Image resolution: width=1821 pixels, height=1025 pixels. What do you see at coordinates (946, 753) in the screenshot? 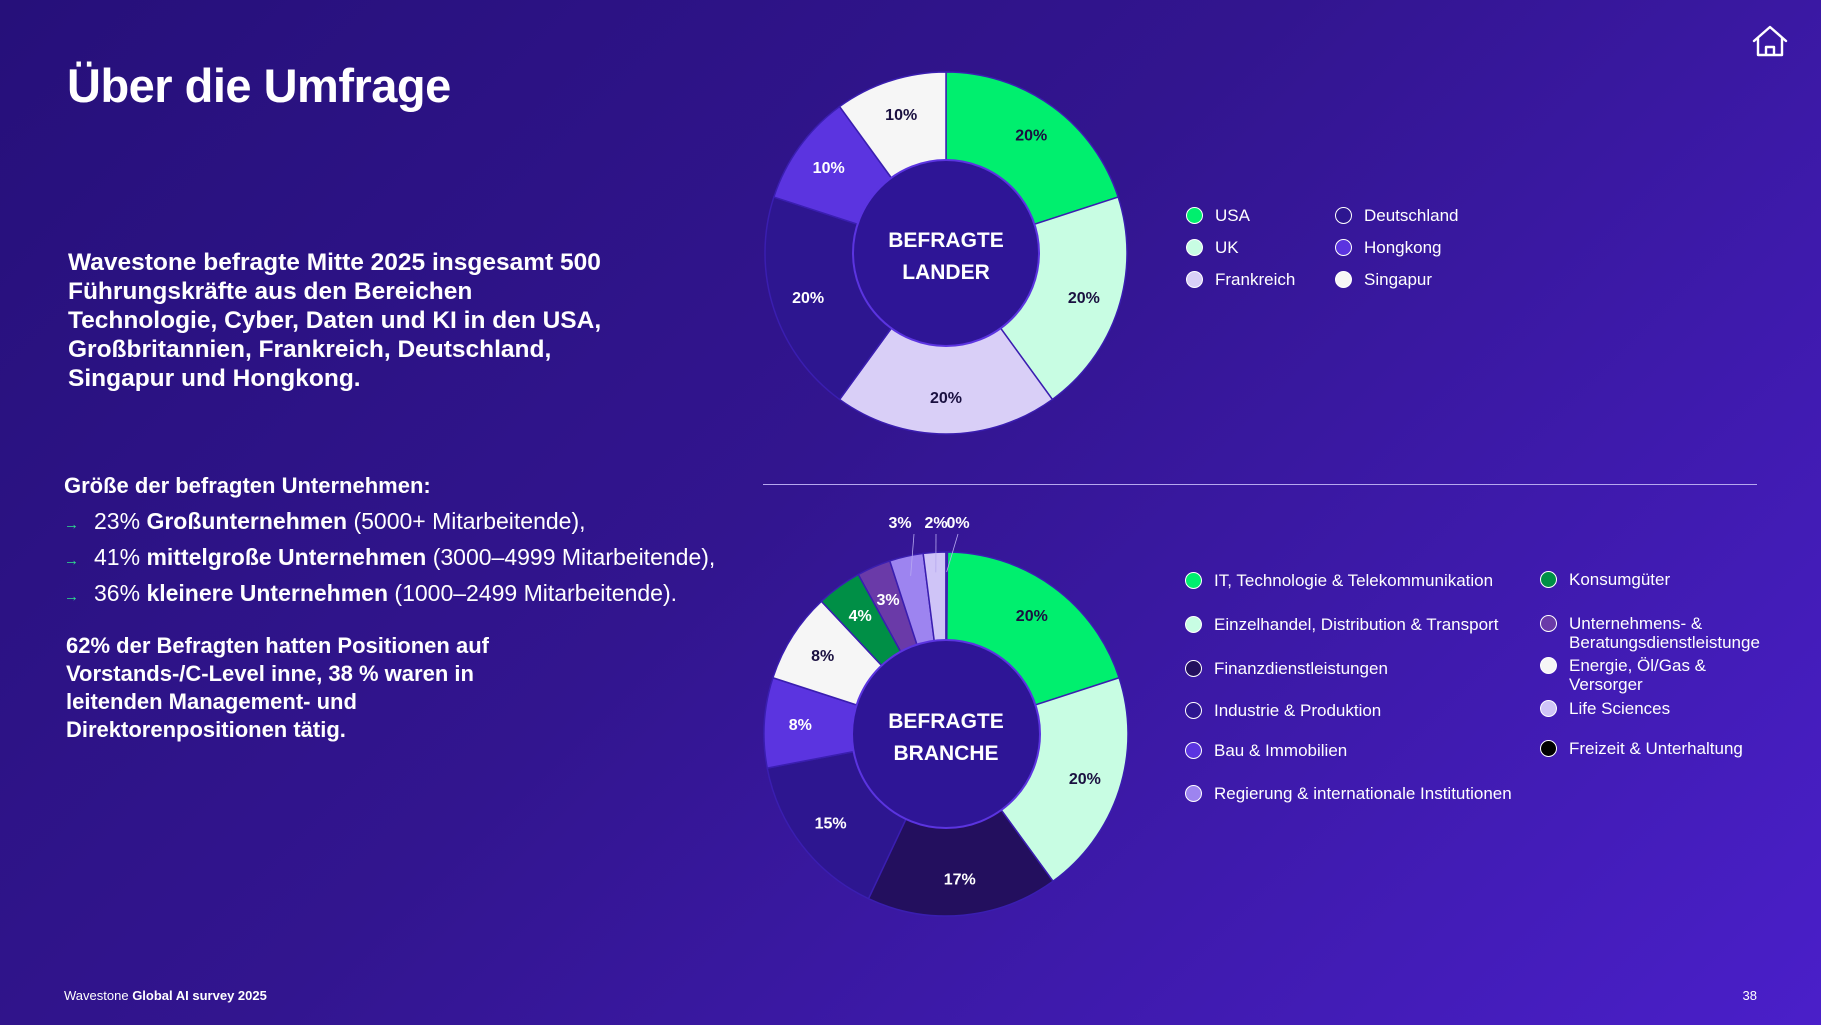
I see `chart-title: BRANCHE` at bounding box center [946, 753].